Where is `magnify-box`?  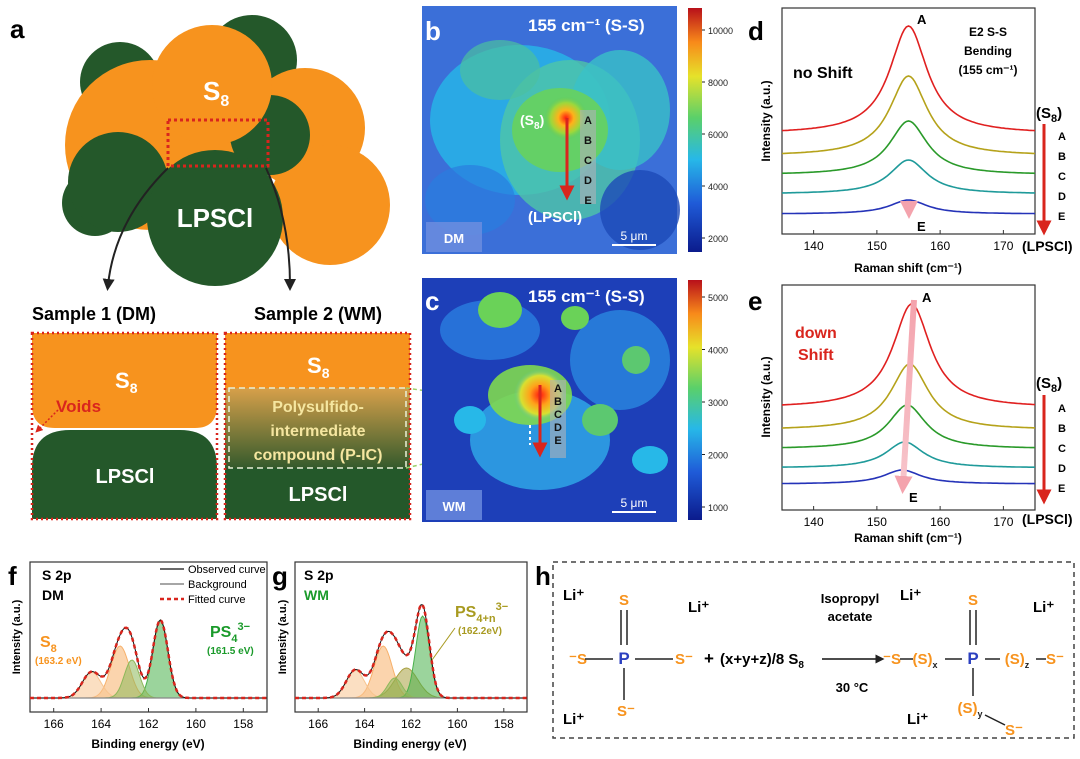
magnify-box is located at coordinates (218, 143).